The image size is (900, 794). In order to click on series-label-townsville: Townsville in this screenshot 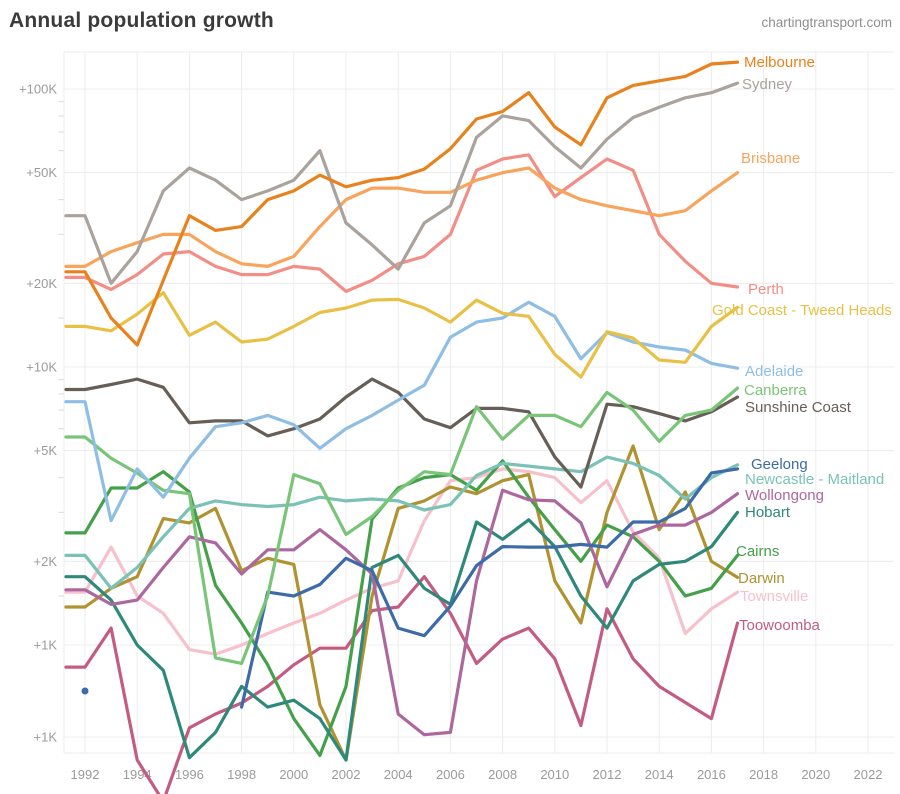, I will do `click(774, 596)`.